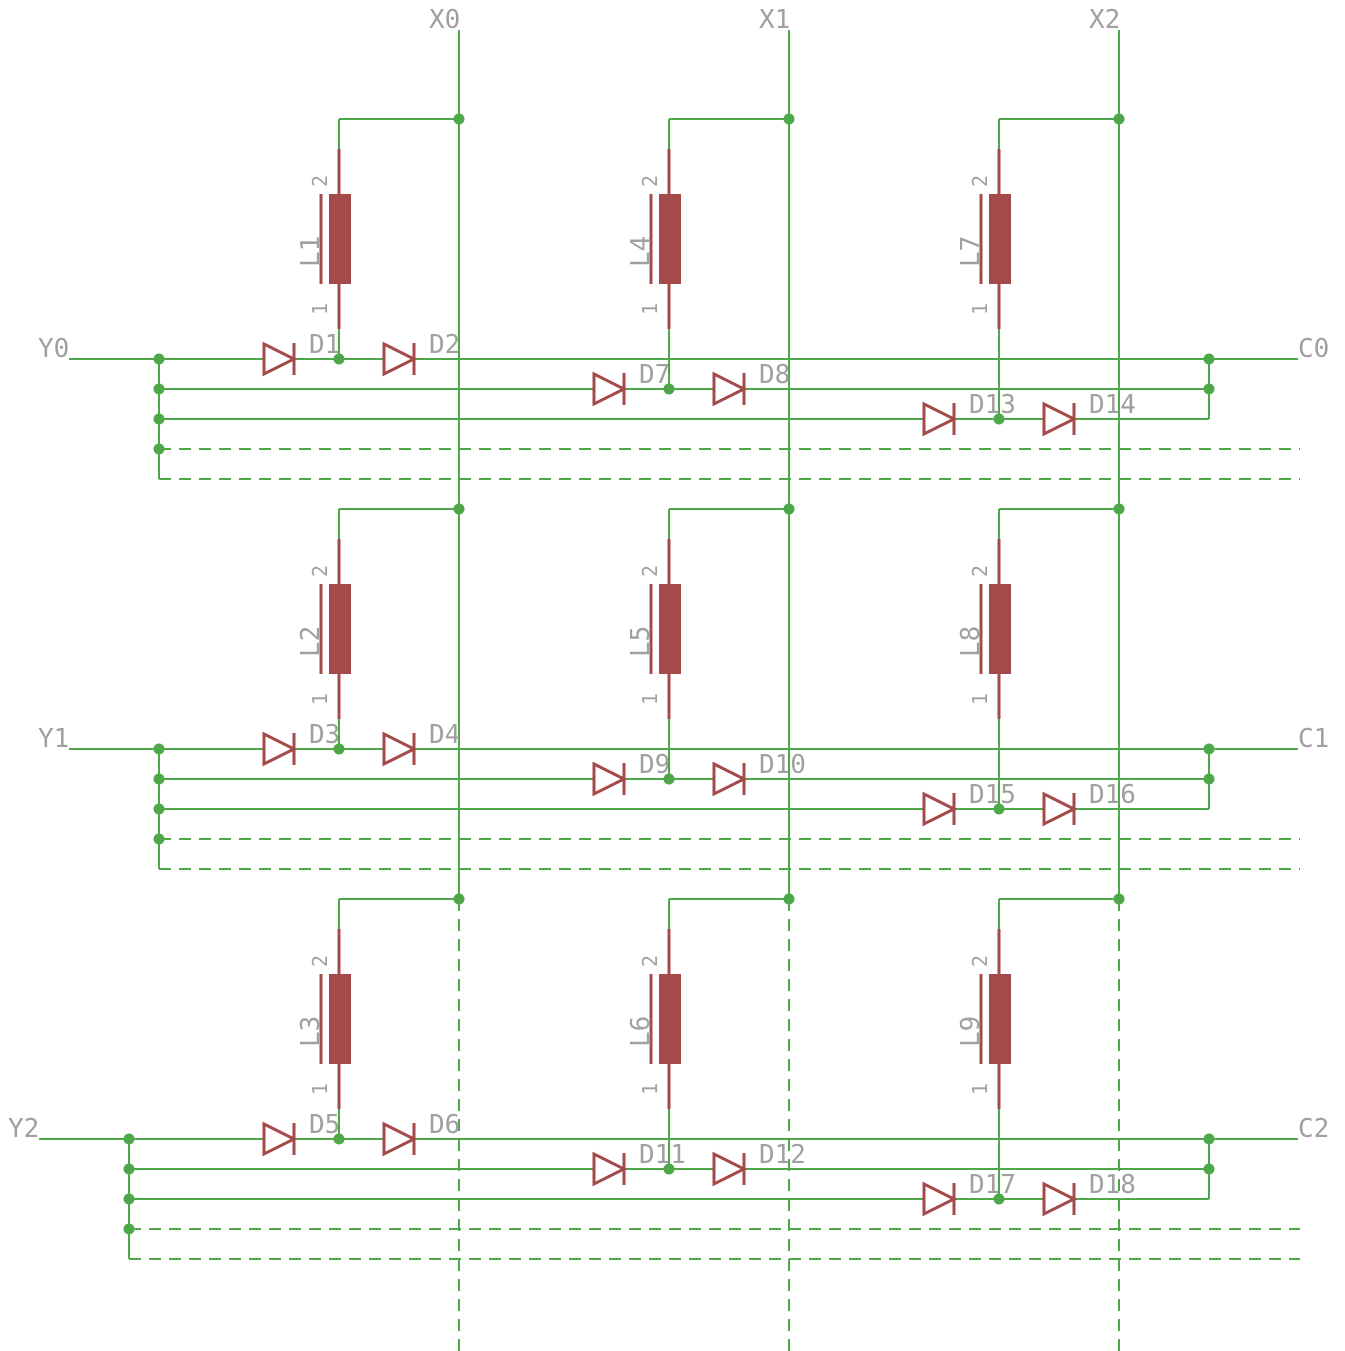 This screenshot has width=1345, height=1351. What do you see at coordinates (1104, 20) in the screenshot?
I see `column-label-2: X2` at bounding box center [1104, 20].